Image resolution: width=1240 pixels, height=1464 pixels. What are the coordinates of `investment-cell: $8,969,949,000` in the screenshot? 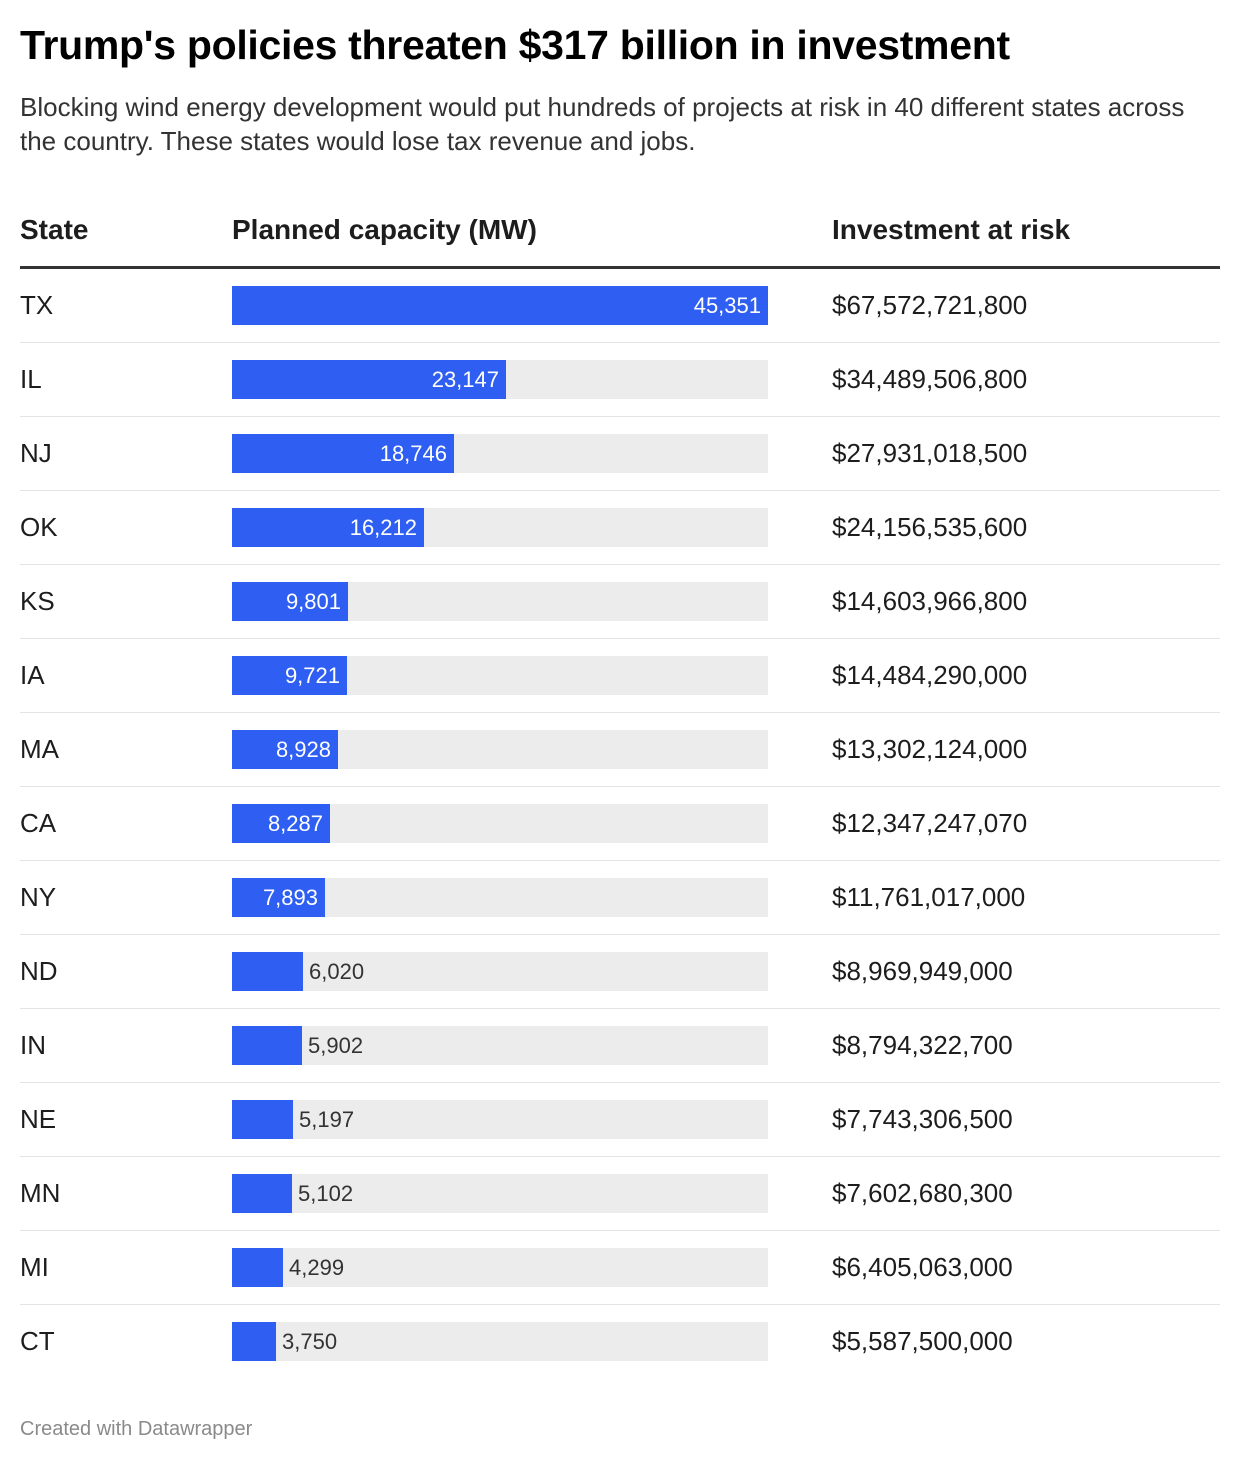 It's located at (922, 971).